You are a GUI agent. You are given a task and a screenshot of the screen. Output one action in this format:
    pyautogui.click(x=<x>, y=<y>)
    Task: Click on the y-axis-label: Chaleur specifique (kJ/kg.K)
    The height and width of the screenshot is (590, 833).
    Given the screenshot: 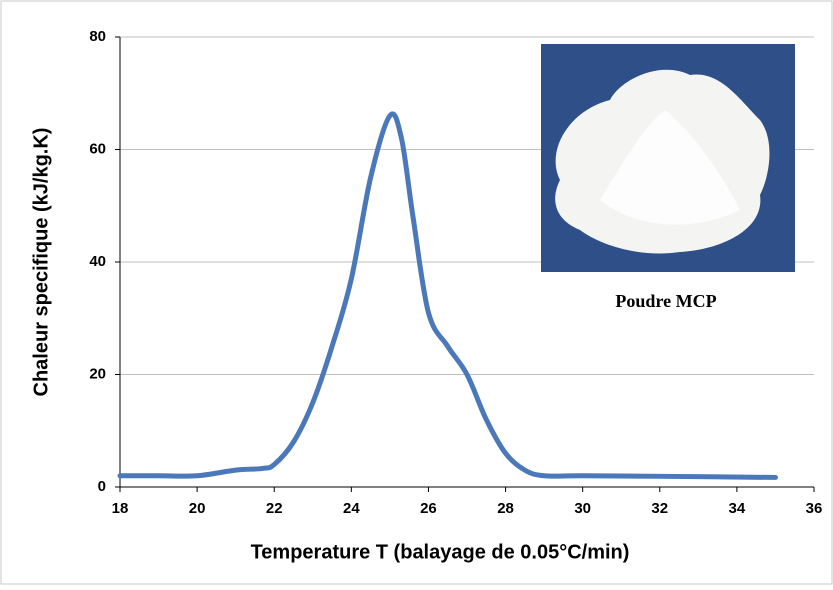 What is the action you would take?
    pyautogui.click(x=41, y=262)
    